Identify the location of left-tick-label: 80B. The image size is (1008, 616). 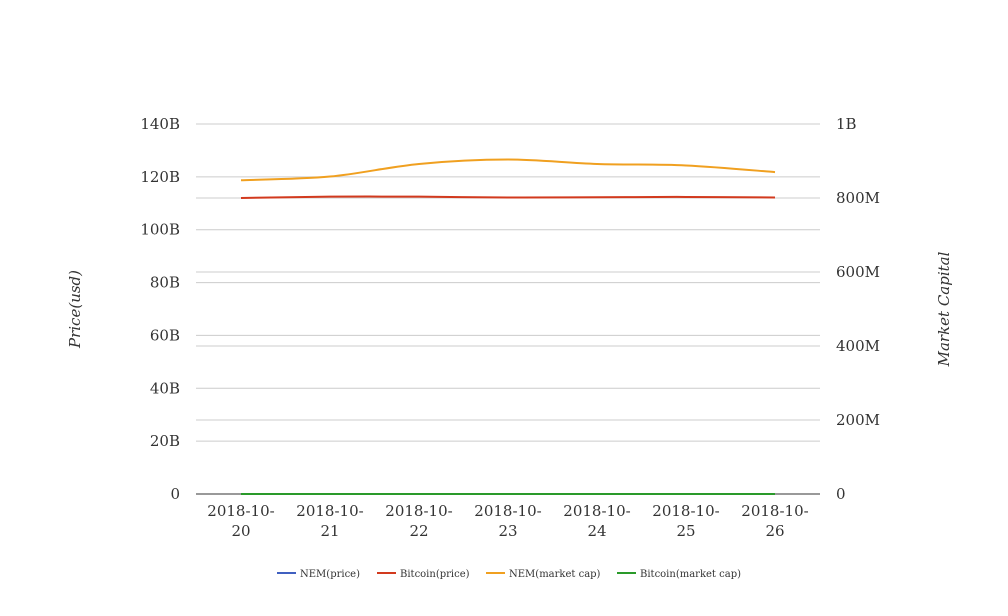
(165, 283).